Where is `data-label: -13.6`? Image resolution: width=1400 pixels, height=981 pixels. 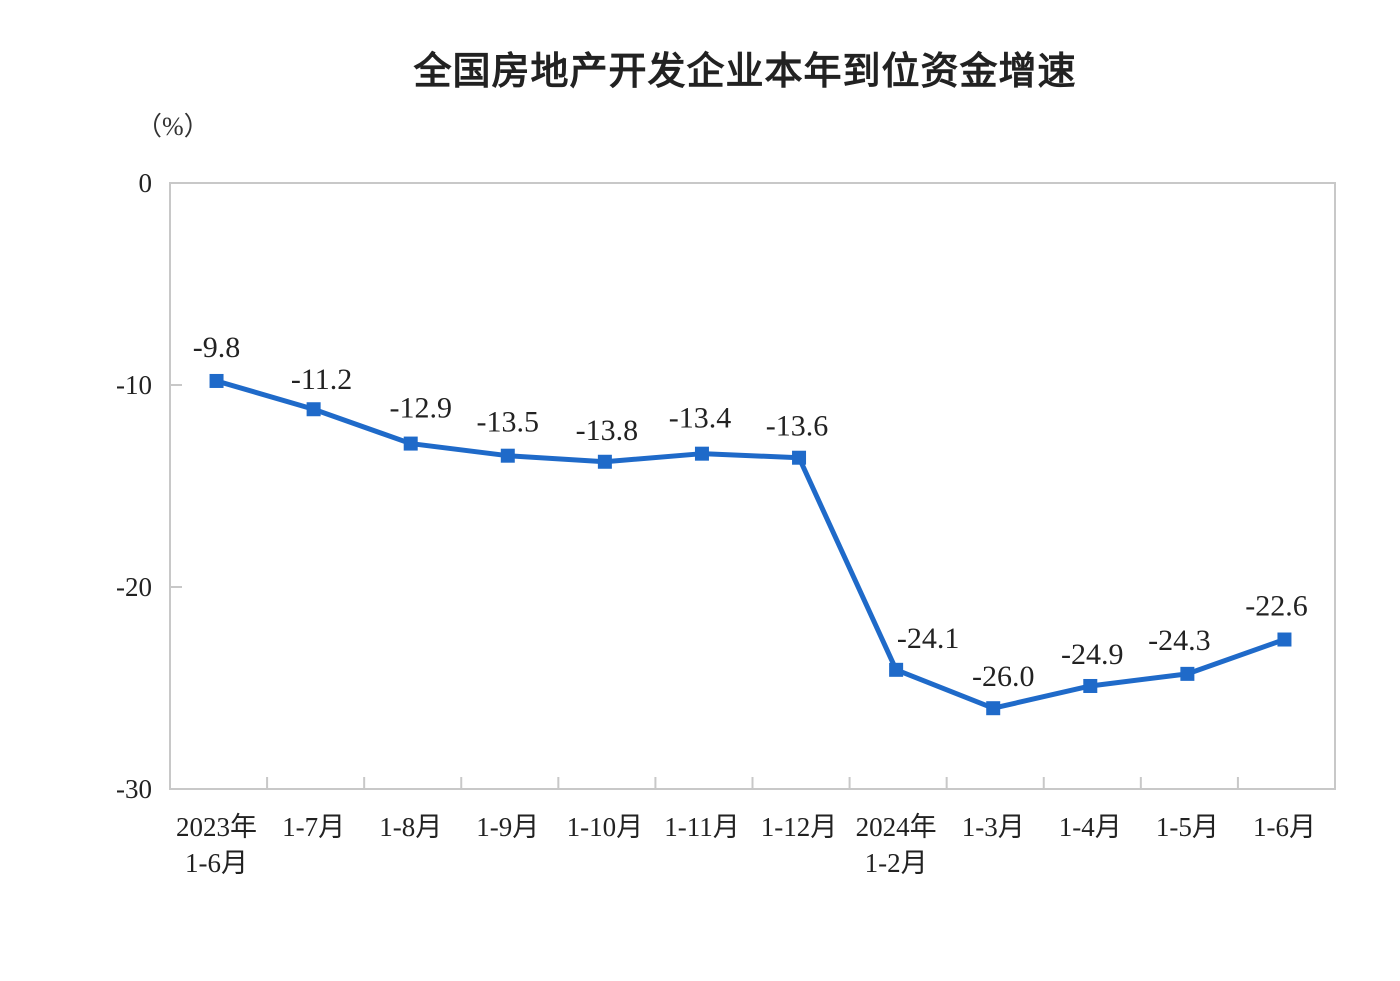
data-label: -13.6 is located at coordinates (797, 426).